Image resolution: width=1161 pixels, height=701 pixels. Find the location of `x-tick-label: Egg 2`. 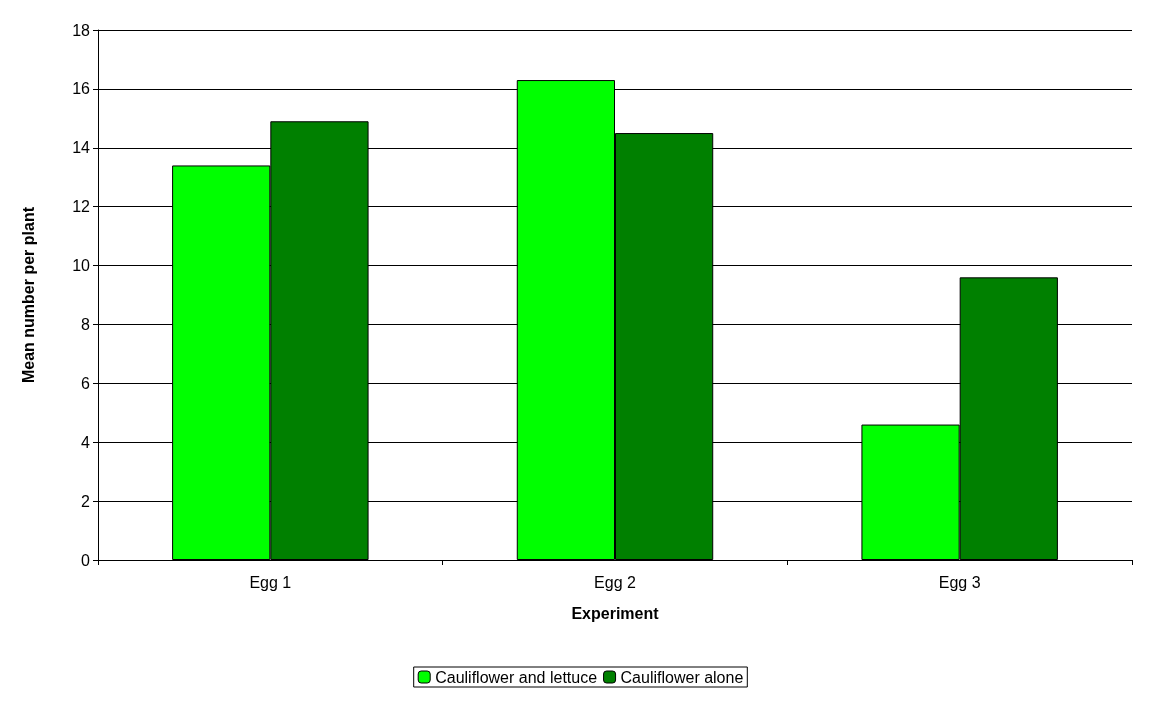

x-tick-label: Egg 2 is located at coordinates (615, 582).